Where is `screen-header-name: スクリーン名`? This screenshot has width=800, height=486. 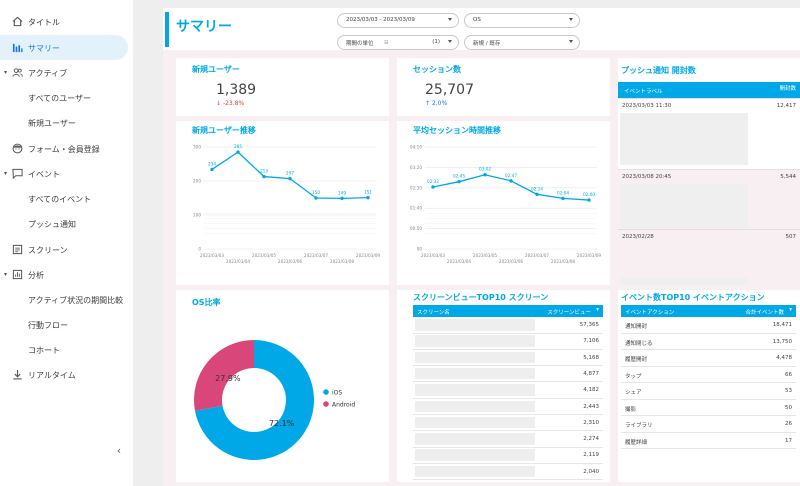 screen-header-name: スクリーン名 is located at coordinates (433, 313).